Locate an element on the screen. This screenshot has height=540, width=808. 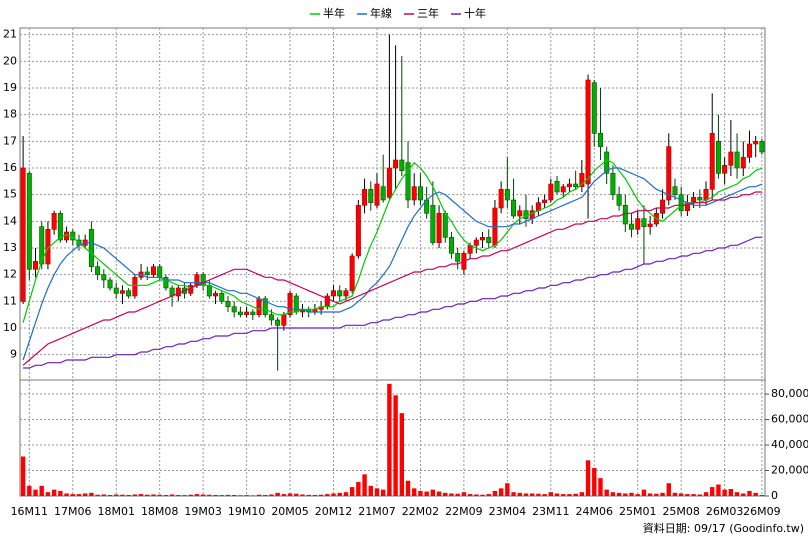
x-tick-label: 17M06 is located at coordinates (73, 511).